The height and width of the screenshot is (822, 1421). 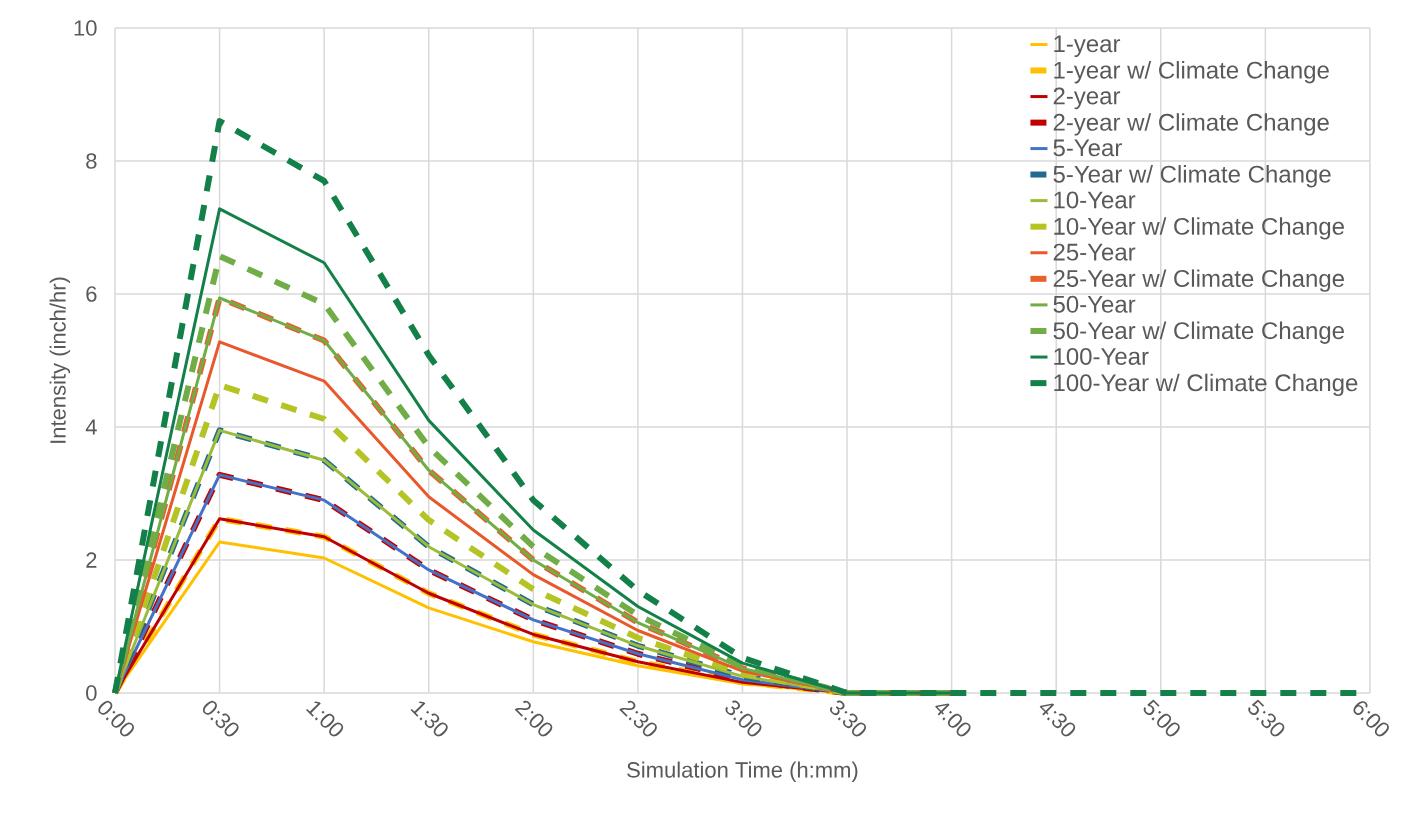 I want to click on legend-label: 50-Year, so click(x=1094, y=304).